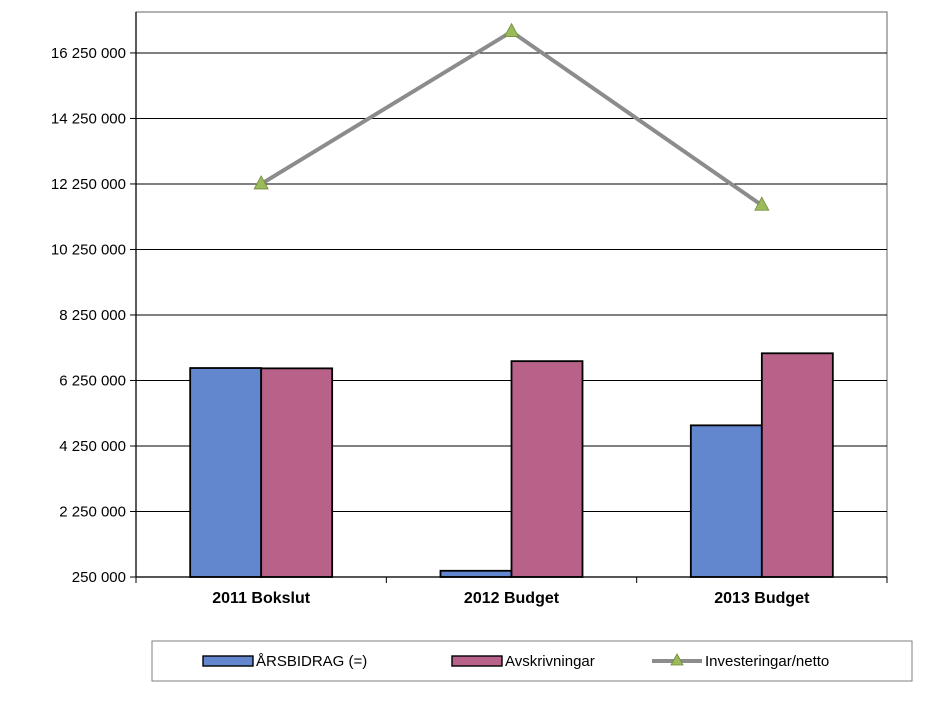  I want to click on legend-label: ÅRSBIDRAG (=), so click(311, 661).